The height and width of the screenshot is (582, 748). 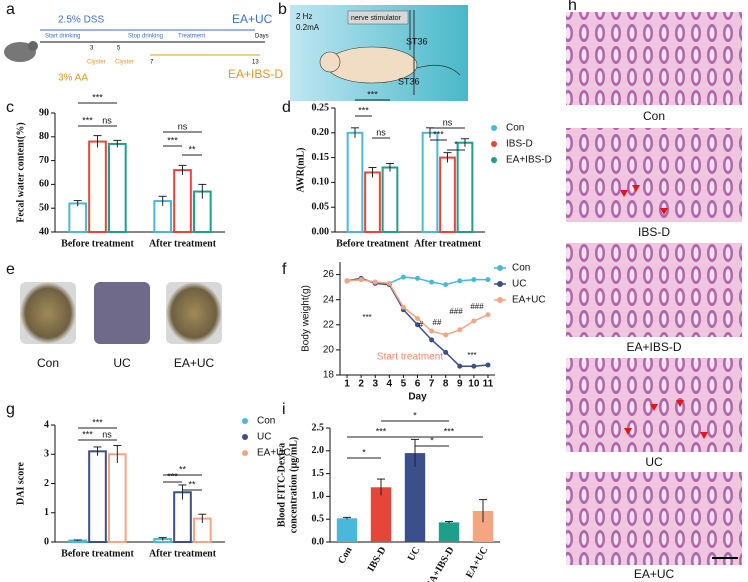 I want to click on x-tick-label: 5, so click(x=404, y=384).